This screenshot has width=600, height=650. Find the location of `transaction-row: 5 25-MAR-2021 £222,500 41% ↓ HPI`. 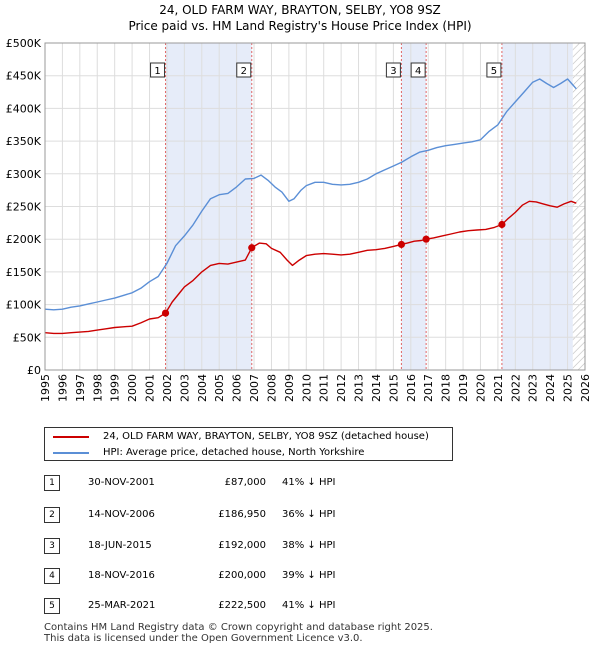

transaction-row: 5 25-MAR-2021 £222,500 41% ↓ HPI is located at coordinates (244, 606).